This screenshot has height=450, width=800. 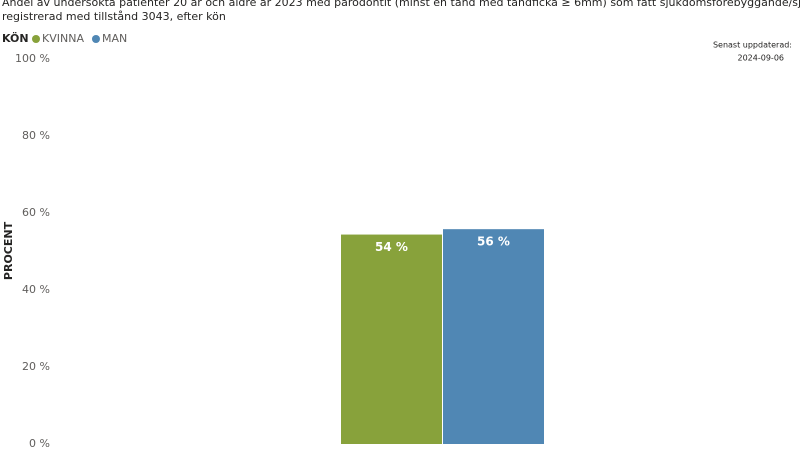 I want to click on y-axis-label: PROCENT, so click(x=8, y=250).